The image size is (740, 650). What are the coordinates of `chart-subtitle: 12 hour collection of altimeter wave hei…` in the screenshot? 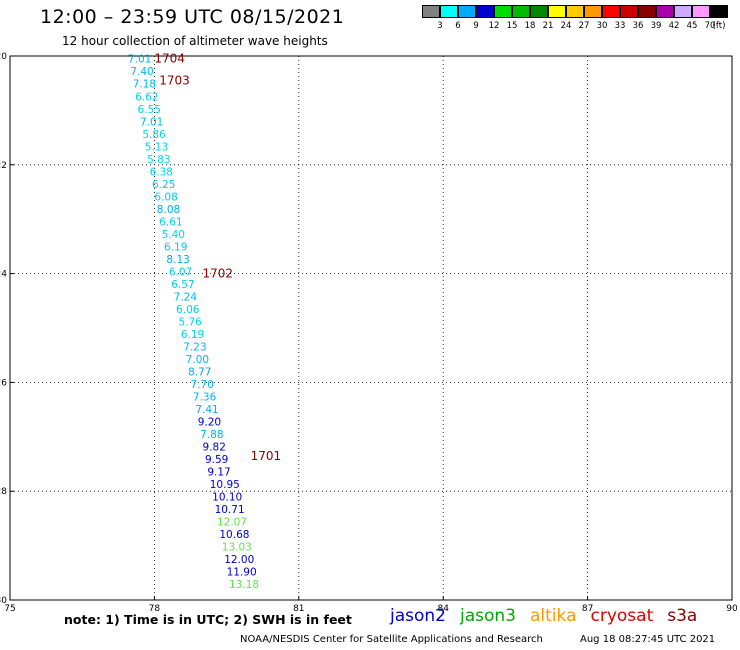 It's located at (195, 41).